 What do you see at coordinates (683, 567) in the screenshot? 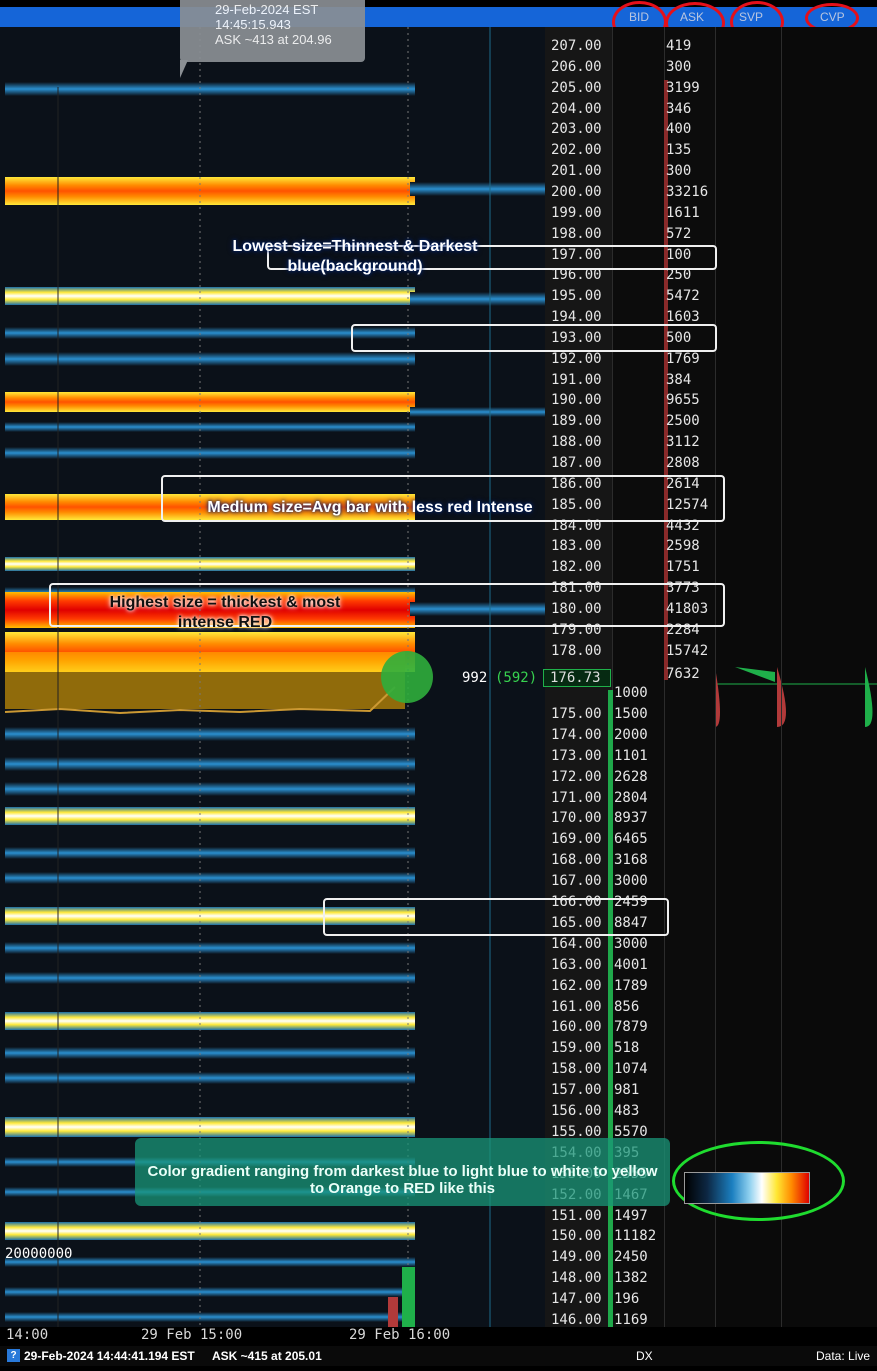
I see `ask-size: 1751` at bounding box center [683, 567].